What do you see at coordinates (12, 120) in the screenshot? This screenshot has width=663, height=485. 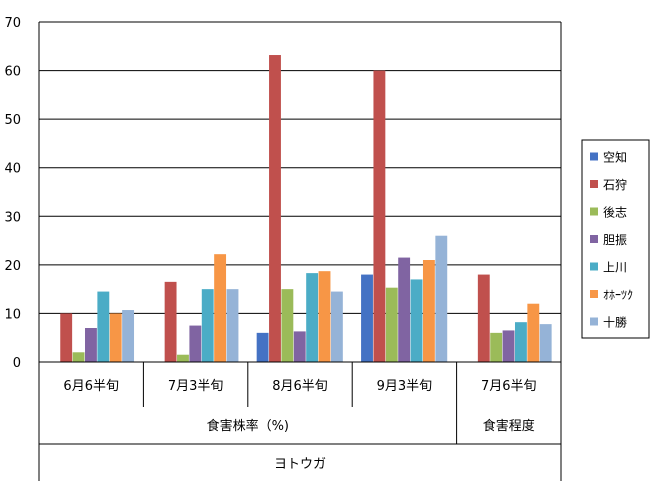 I see `y-tick-label: 50` at bounding box center [12, 120].